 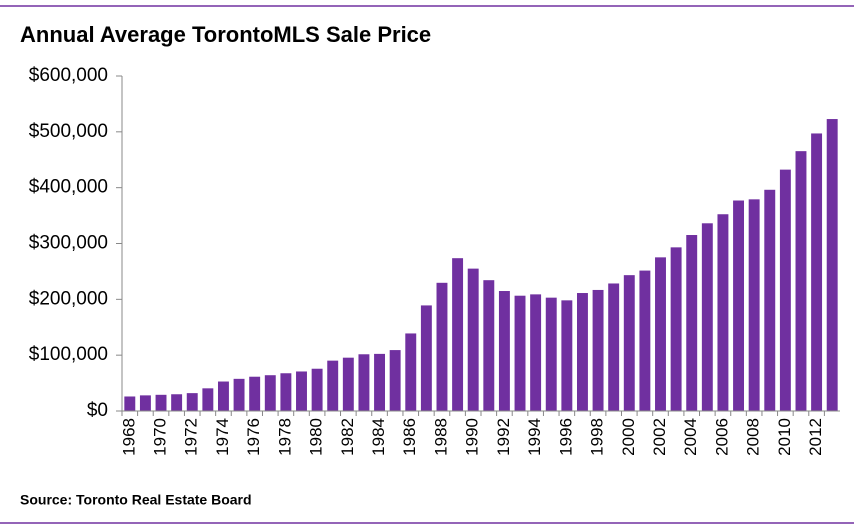 What do you see at coordinates (136, 500) in the screenshot?
I see `source-note: Source: Toronto Real Estate Board` at bounding box center [136, 500].